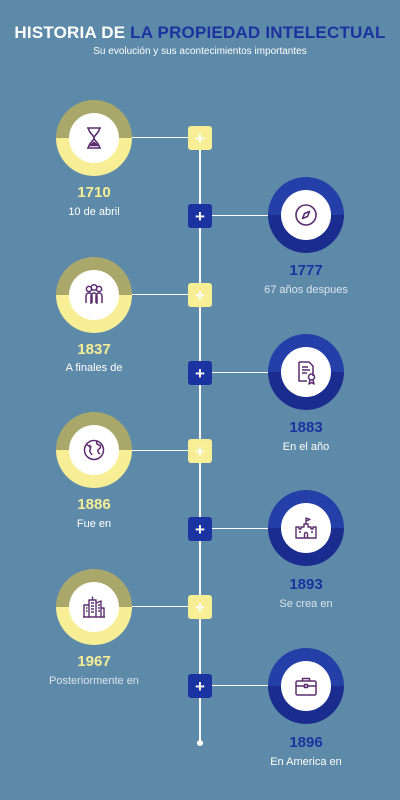 This screenshot has height=800, width=400. What do you see at coordinates (306, 742) in the screenshot?
I see `timeline-year: 1896` at bounding box center [306, 742].